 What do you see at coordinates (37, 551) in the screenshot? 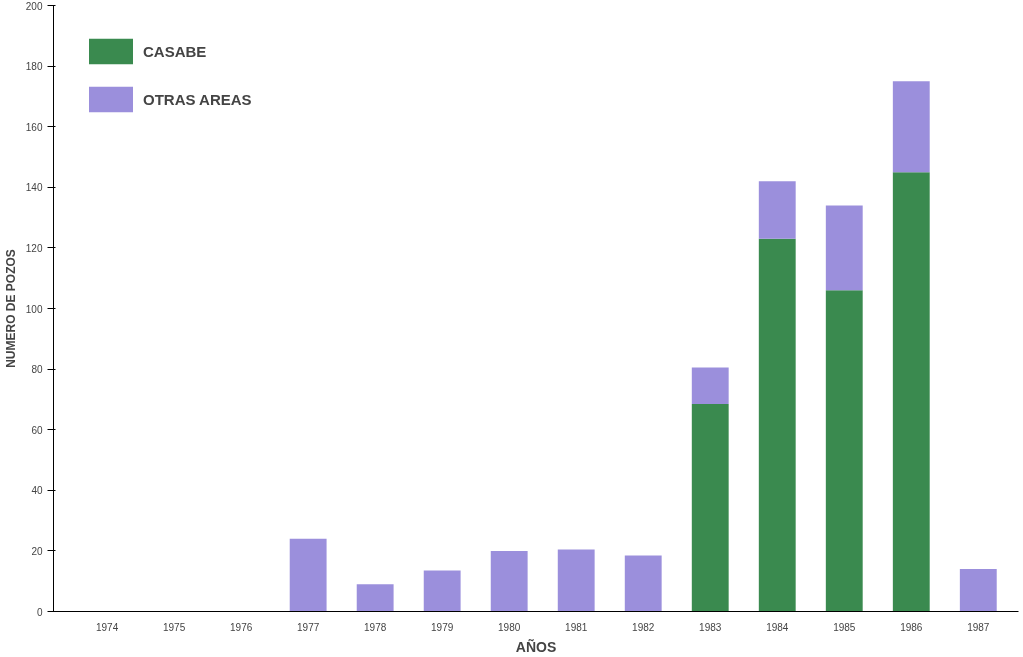
I see `y-tick-label: 20` at bounding box center [37, 551].